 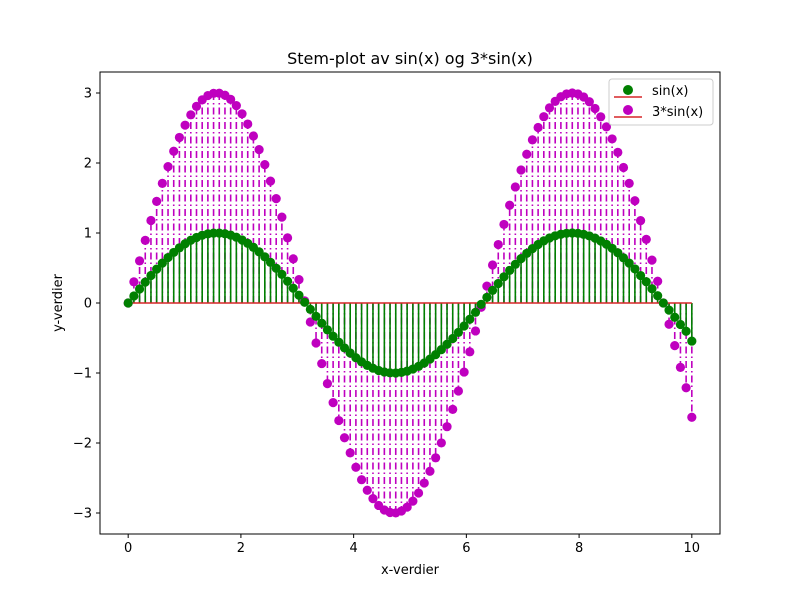 I want to click on x-tick-label: 8, so click(x=579, y=548).